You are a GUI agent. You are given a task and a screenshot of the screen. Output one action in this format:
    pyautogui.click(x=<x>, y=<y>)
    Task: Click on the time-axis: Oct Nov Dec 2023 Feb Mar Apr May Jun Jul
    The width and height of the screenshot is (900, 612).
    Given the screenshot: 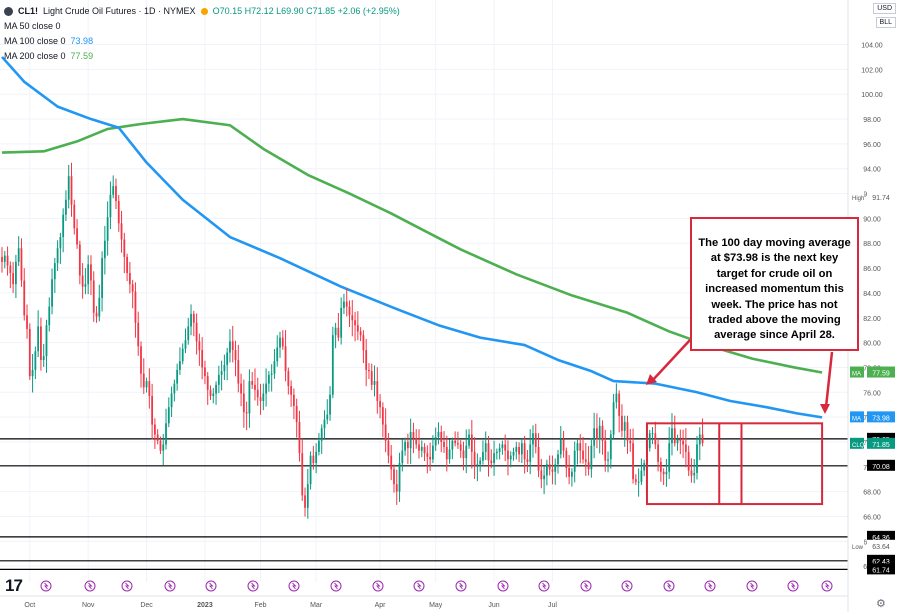 What is the action you would take?
    pyautogui.click(x=424, y=602)
    